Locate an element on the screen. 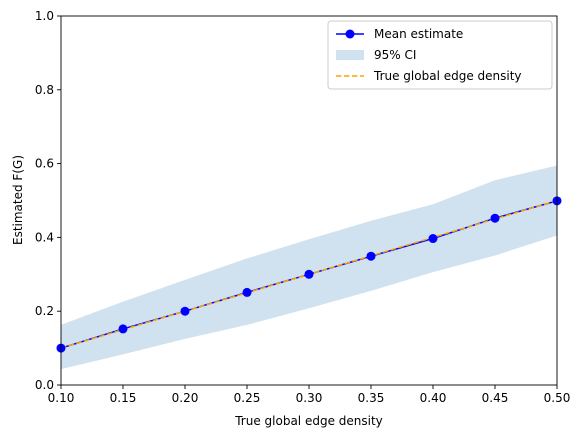  x-tick-label: 0.30 is located at coordinates (309, 398).